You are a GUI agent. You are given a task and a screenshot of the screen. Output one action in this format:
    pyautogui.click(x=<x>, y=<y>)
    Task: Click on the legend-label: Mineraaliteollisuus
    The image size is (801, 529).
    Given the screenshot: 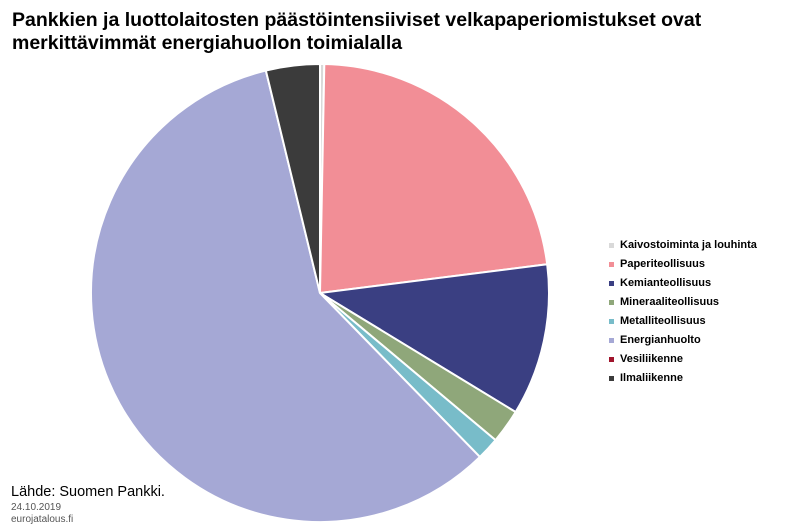 What is the action you would take?
    pyautogui.click(x=670, y=302)
    